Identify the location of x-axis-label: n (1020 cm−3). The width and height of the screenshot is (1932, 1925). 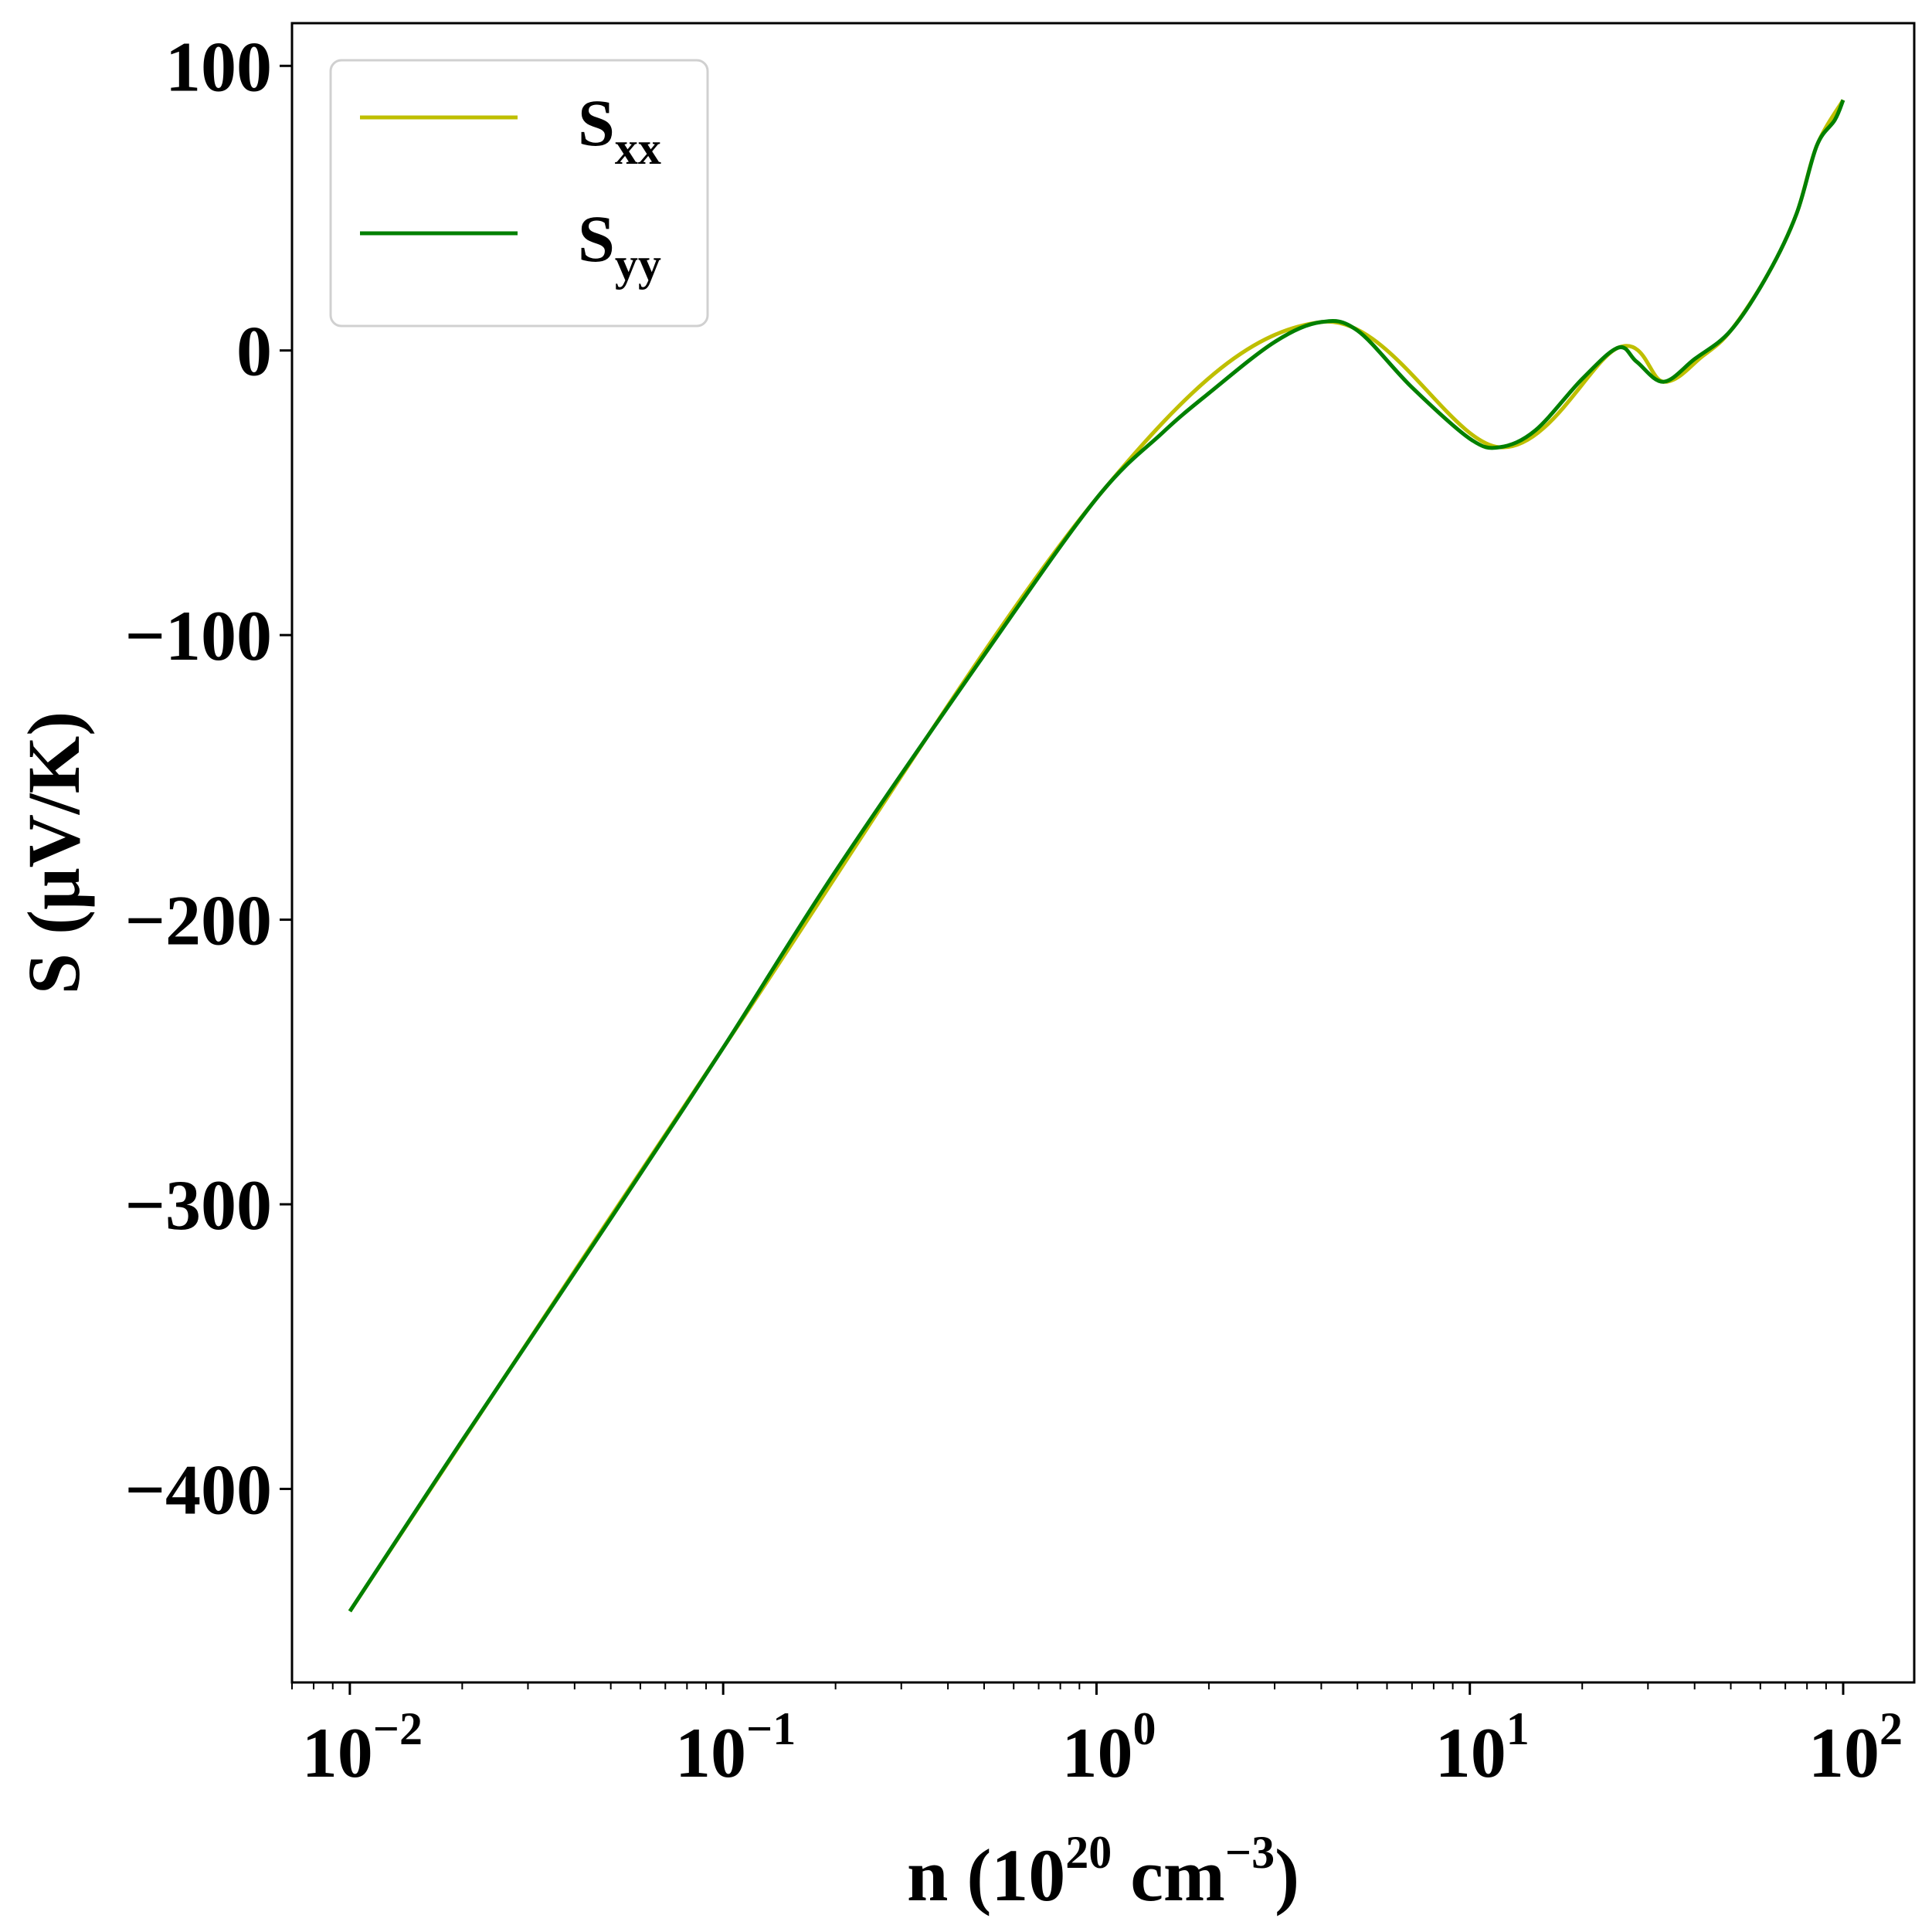
(1103, 1872).